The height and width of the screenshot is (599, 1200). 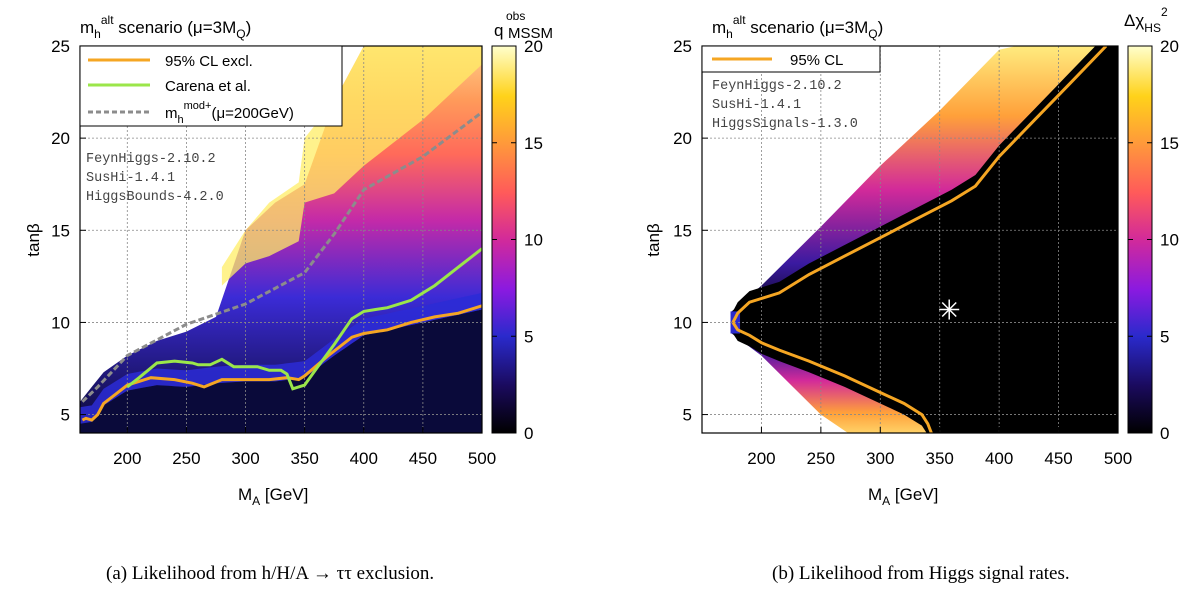 I want to click on plot-a-tick-label-y: 20, so click(x=60, y=138).